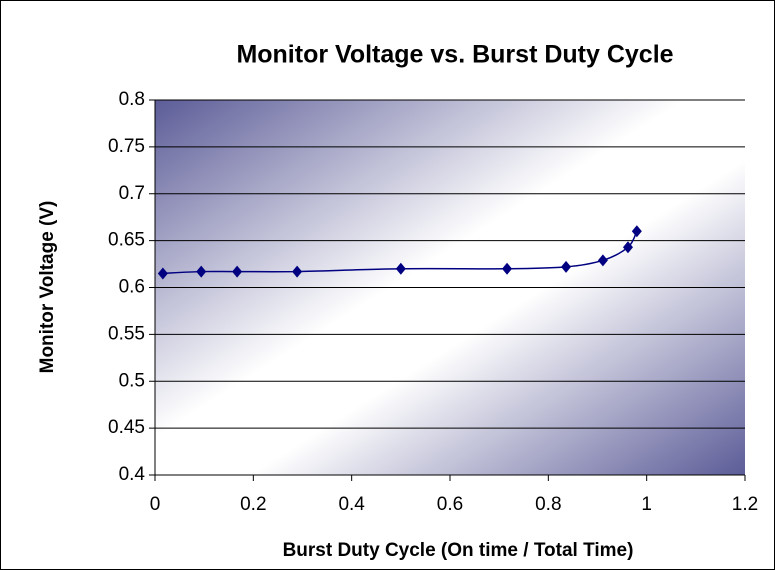 The image size is (775, 570). Describe the element at coordinates (126, 427) in the screenshot. I see `y-tick-label: 0.45` at that location.